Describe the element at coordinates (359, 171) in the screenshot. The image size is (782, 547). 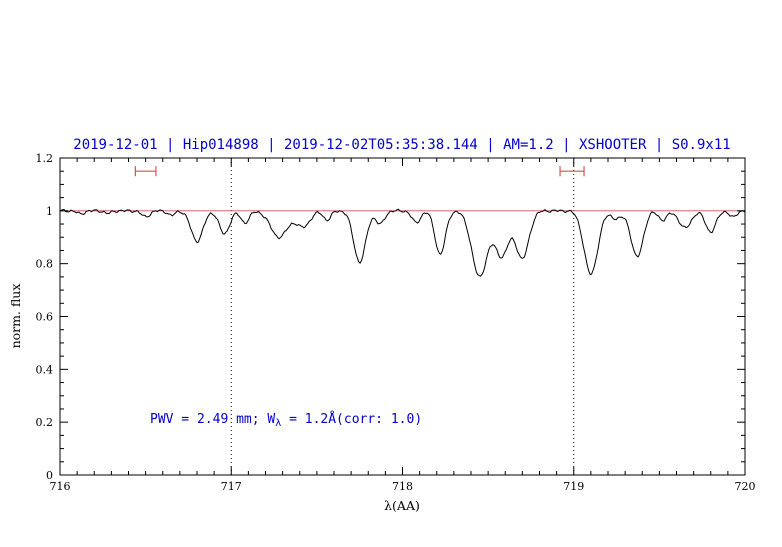
I see `interval-markers` at that location.